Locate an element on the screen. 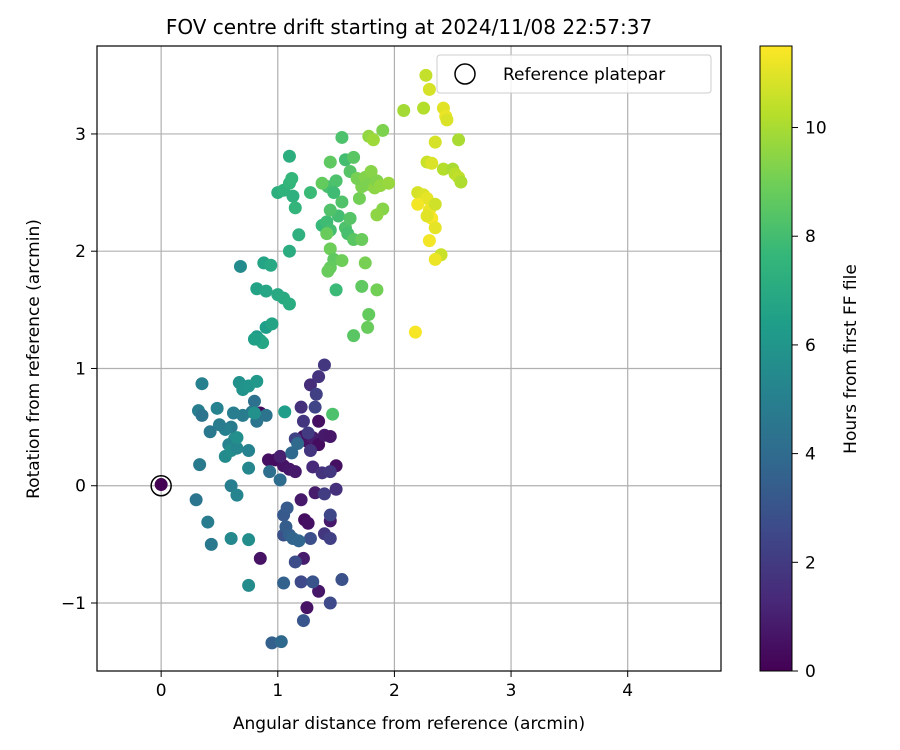 This screenshot has width=900, height=750. y-tick-label: 1 is located at coordinates (80, 369).